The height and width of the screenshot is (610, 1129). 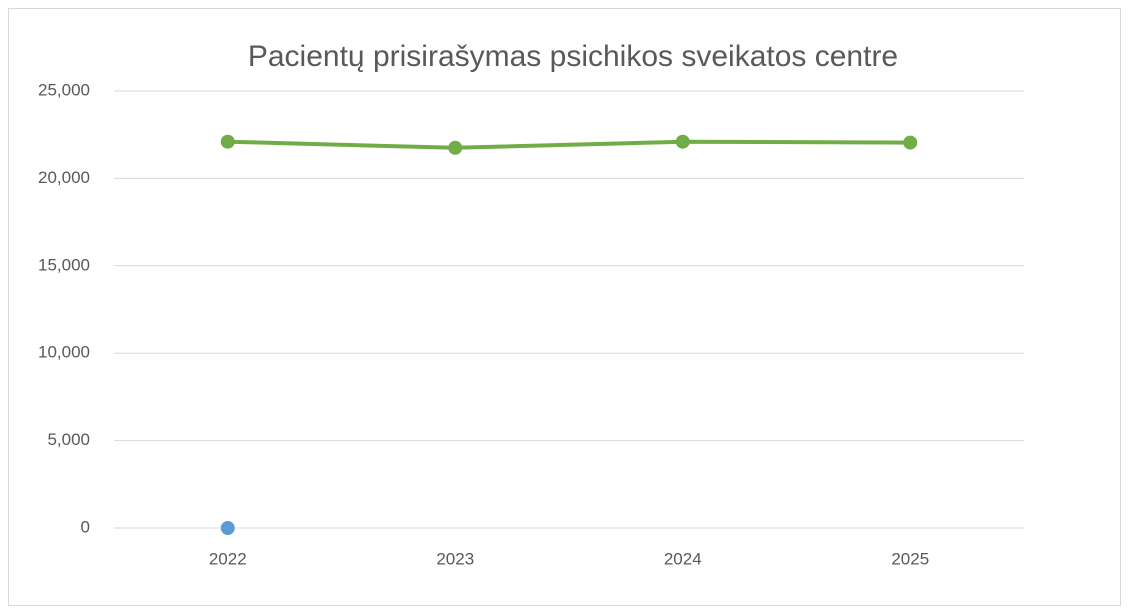 I want to click on y-tick-label: 5,000, so click(x=68, y=439).